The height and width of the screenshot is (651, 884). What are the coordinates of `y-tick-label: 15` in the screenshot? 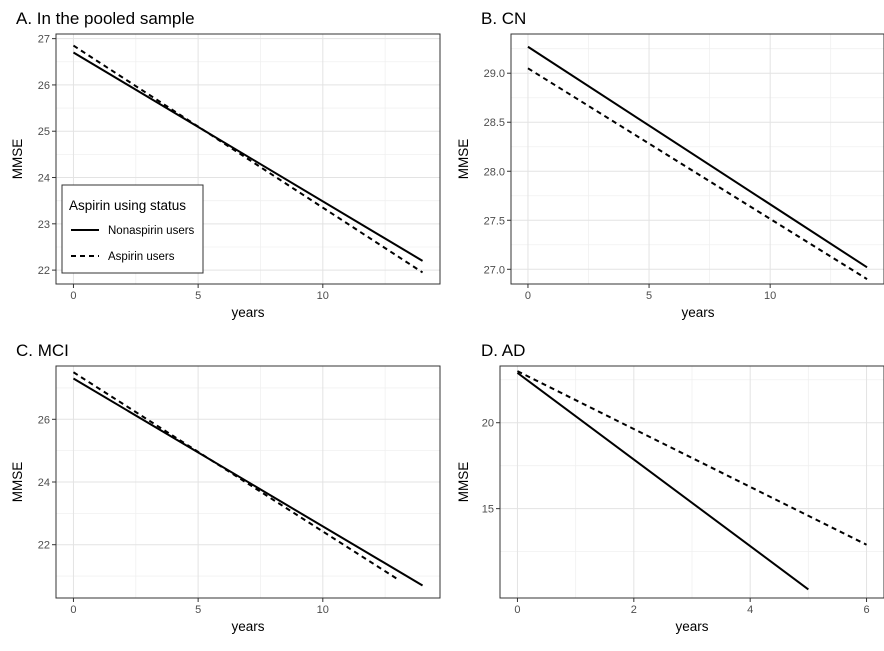 It's located at (488, 510).